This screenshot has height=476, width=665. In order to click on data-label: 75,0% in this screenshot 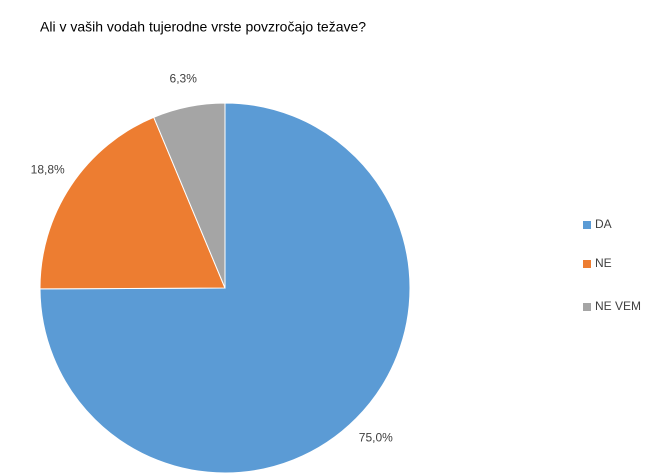, I will do `click(376, 437)`.